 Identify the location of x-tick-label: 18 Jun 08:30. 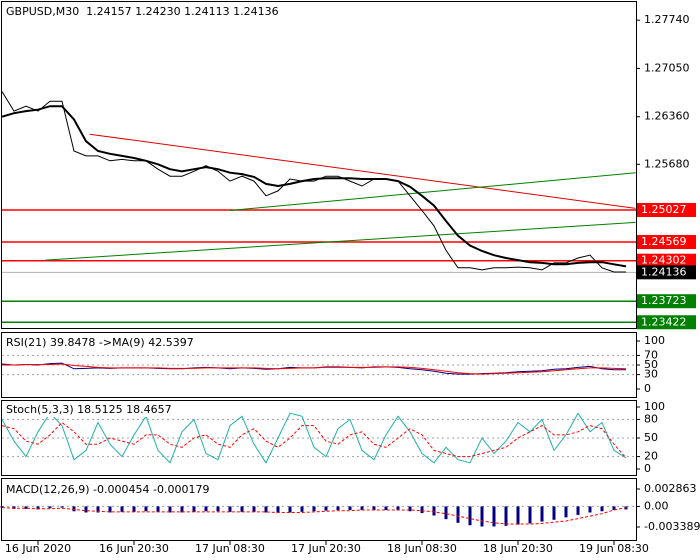
(422, 548).